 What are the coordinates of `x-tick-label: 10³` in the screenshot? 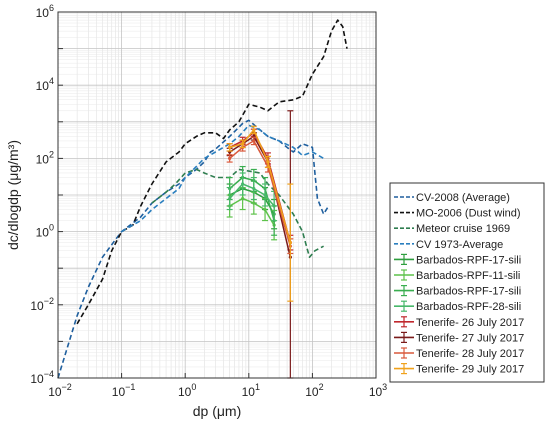 It's located at (378, 390).